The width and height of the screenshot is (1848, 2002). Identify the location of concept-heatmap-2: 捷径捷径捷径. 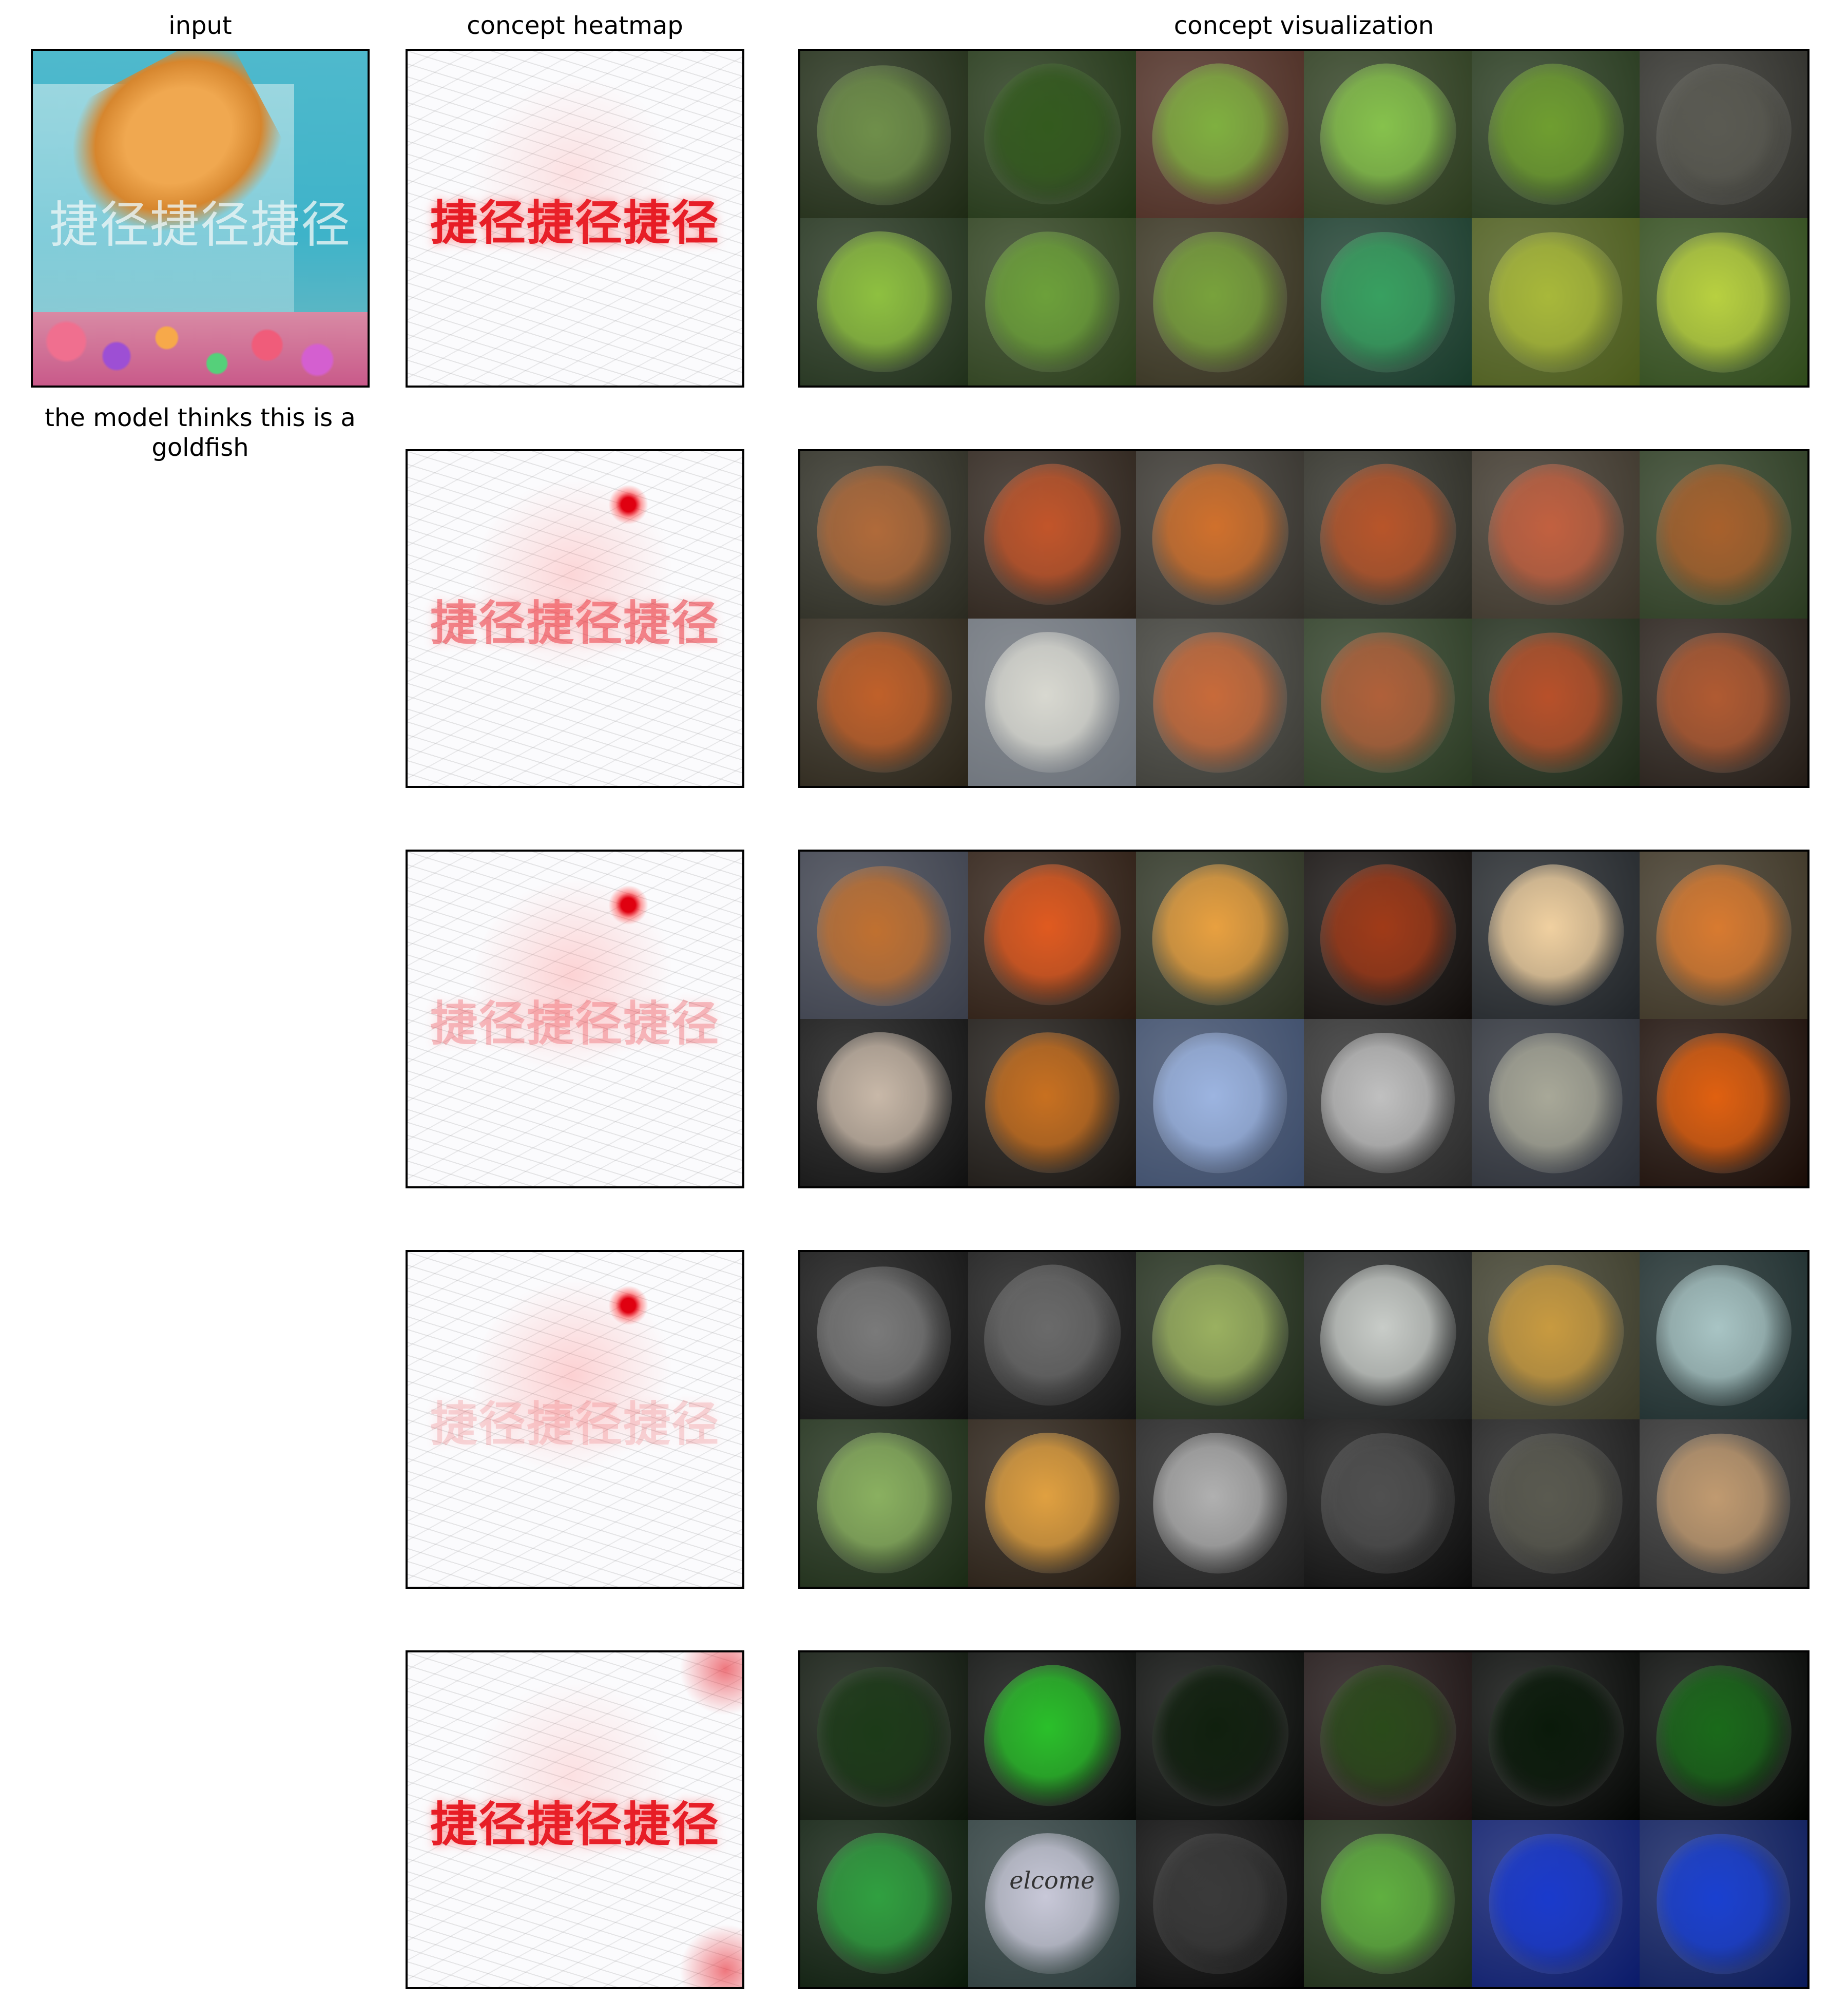
(575, 618).